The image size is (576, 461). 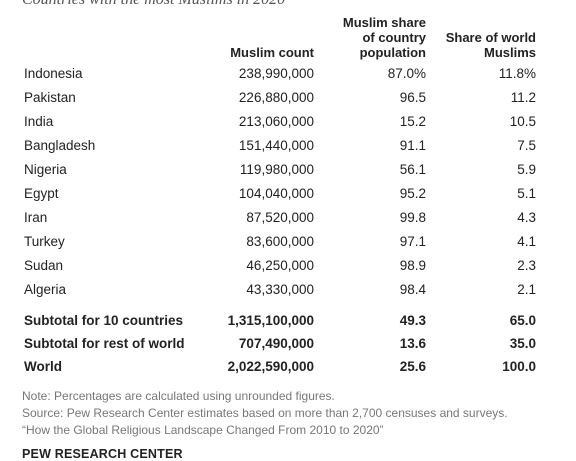 I want to click on total-count: 707,490,000, so click(x=276, y=343).